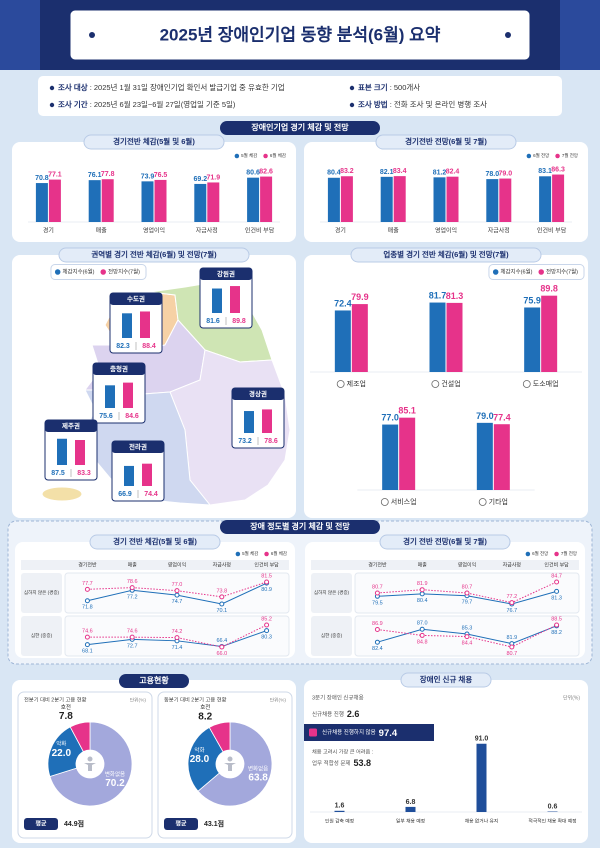  What do you see at coordinates (400, 171) in the screenshot?
I see `data-label: 83.4` at bounding box center [400, 171].